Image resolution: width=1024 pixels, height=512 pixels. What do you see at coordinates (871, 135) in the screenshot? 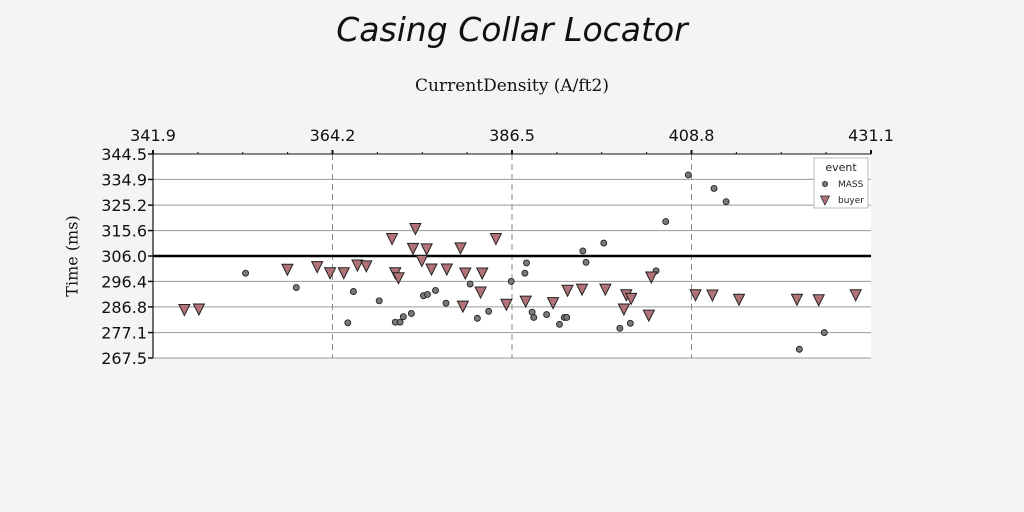
I see `x-tick-label: 431.1` at bounding box center [871, 135].